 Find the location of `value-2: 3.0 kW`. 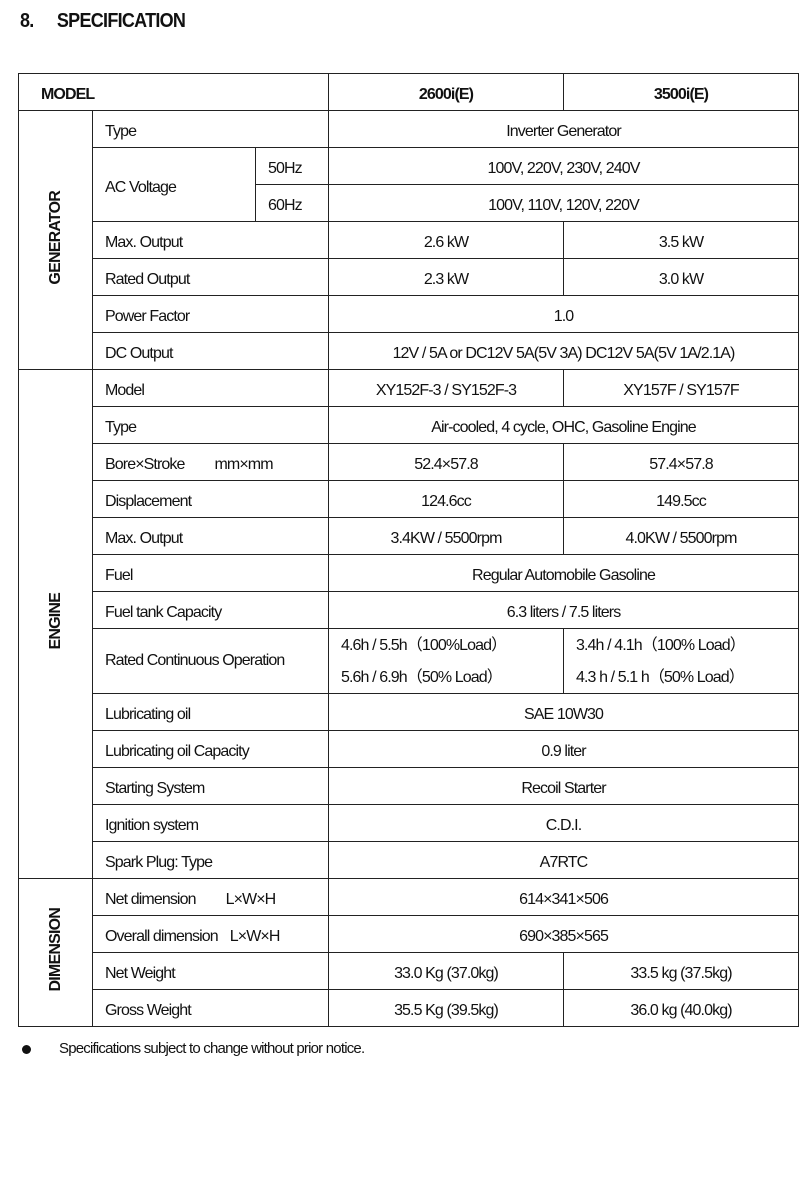

value-2: 3.0 kW is located at coordinates (681, 277).